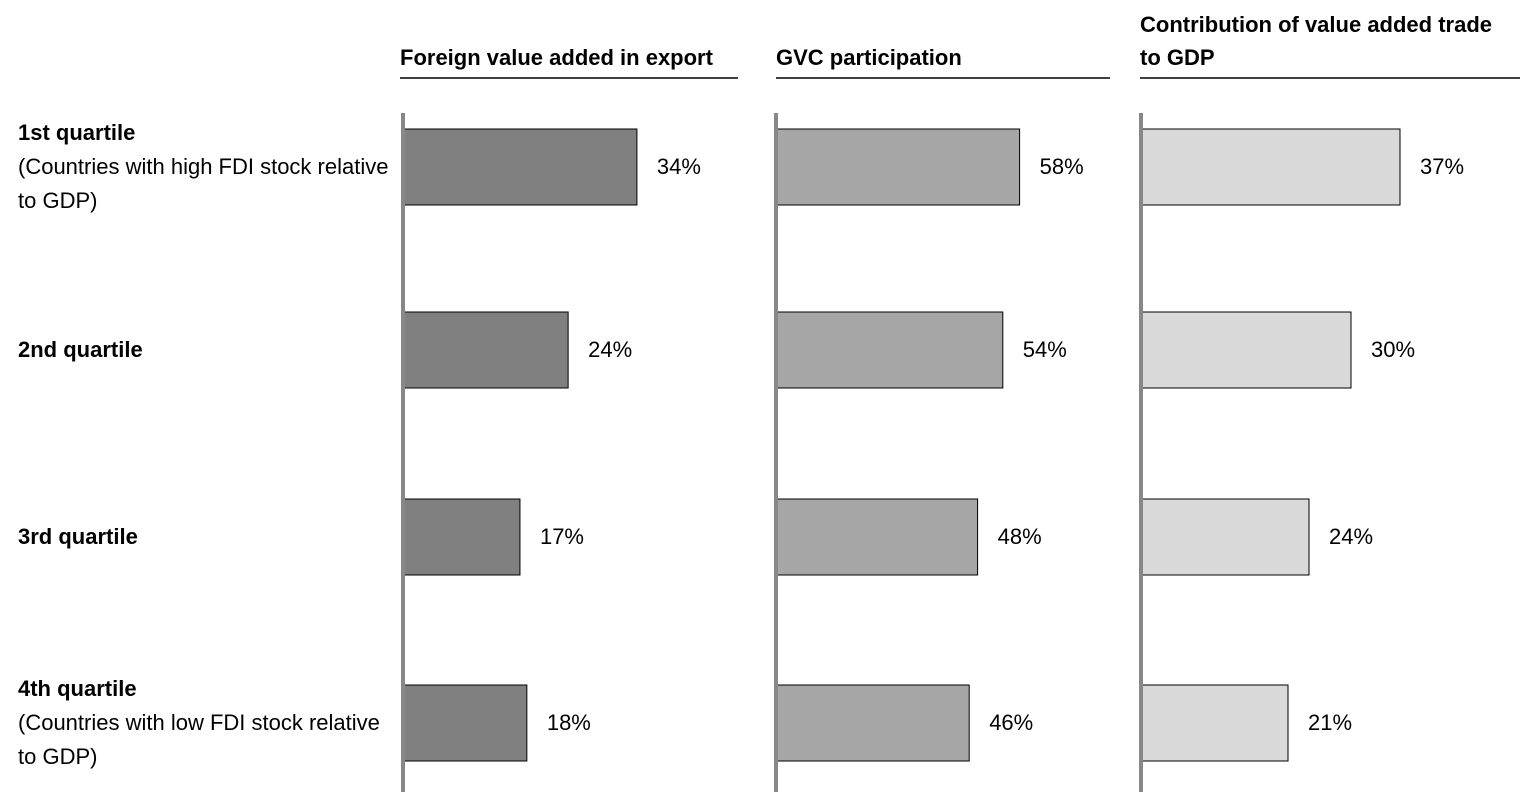 This screenshot has width=1520, height=792. What do you see at coordinates (1330, 722) in the screenshot?
I see `value-label: 21%` at bounding box center [1330, 722].